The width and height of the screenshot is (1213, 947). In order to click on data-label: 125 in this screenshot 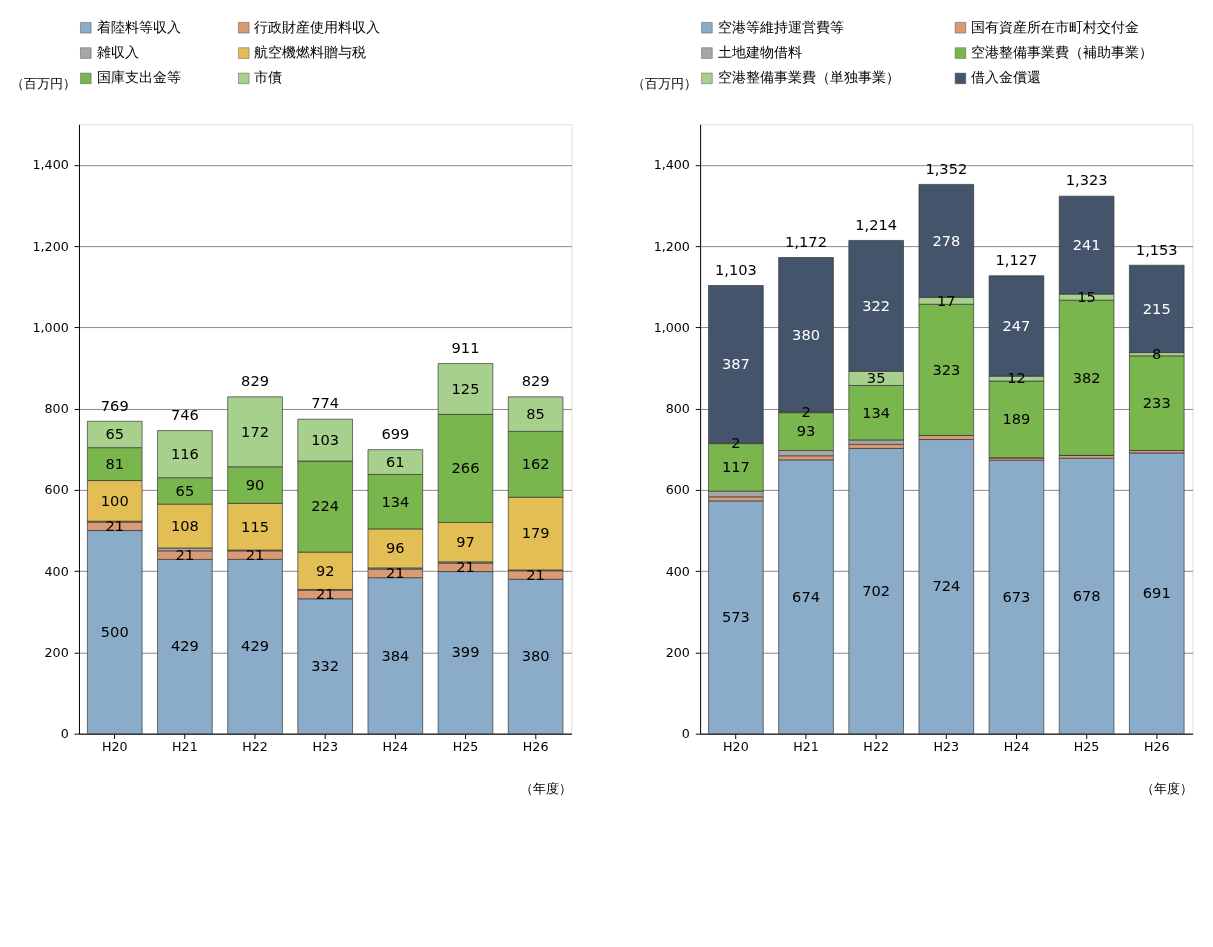, I will do `click(465, 388)`.